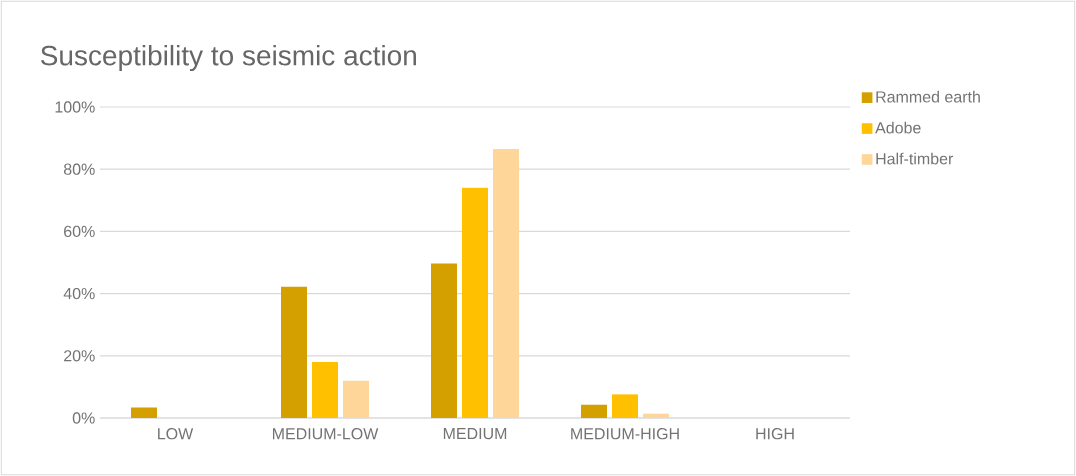 The image size is (1076, 476). Describe the element at coordinates (928, 96) in the screenshot. I see `legend-label: Rammed earth` at that location.